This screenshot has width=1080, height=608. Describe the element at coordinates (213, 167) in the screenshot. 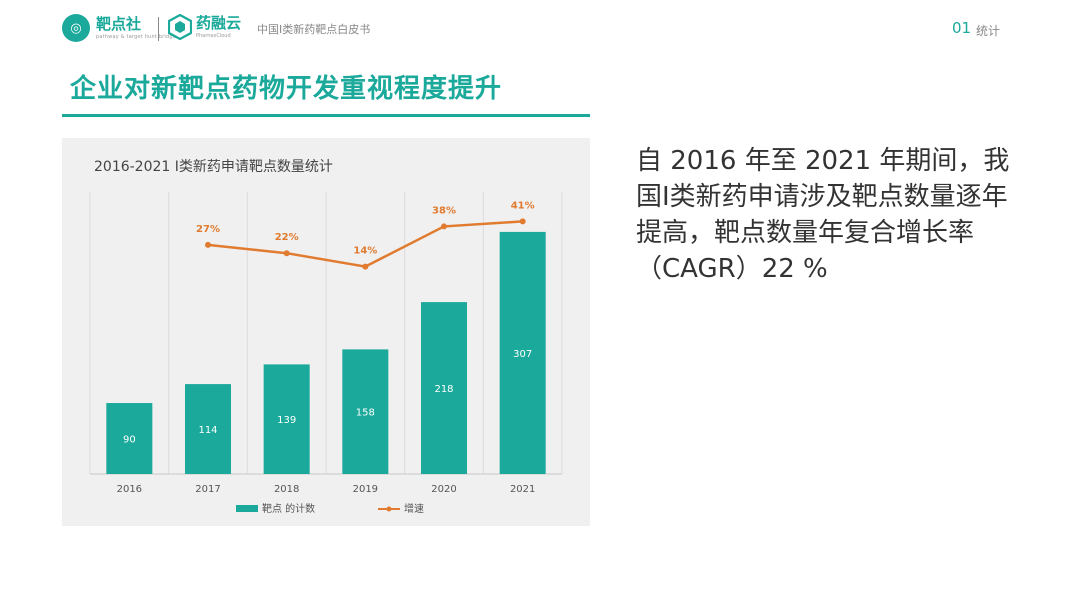

I see `chart-title: 2016-2021 Ⅰ类新药申请靶点数量统计` at that location.